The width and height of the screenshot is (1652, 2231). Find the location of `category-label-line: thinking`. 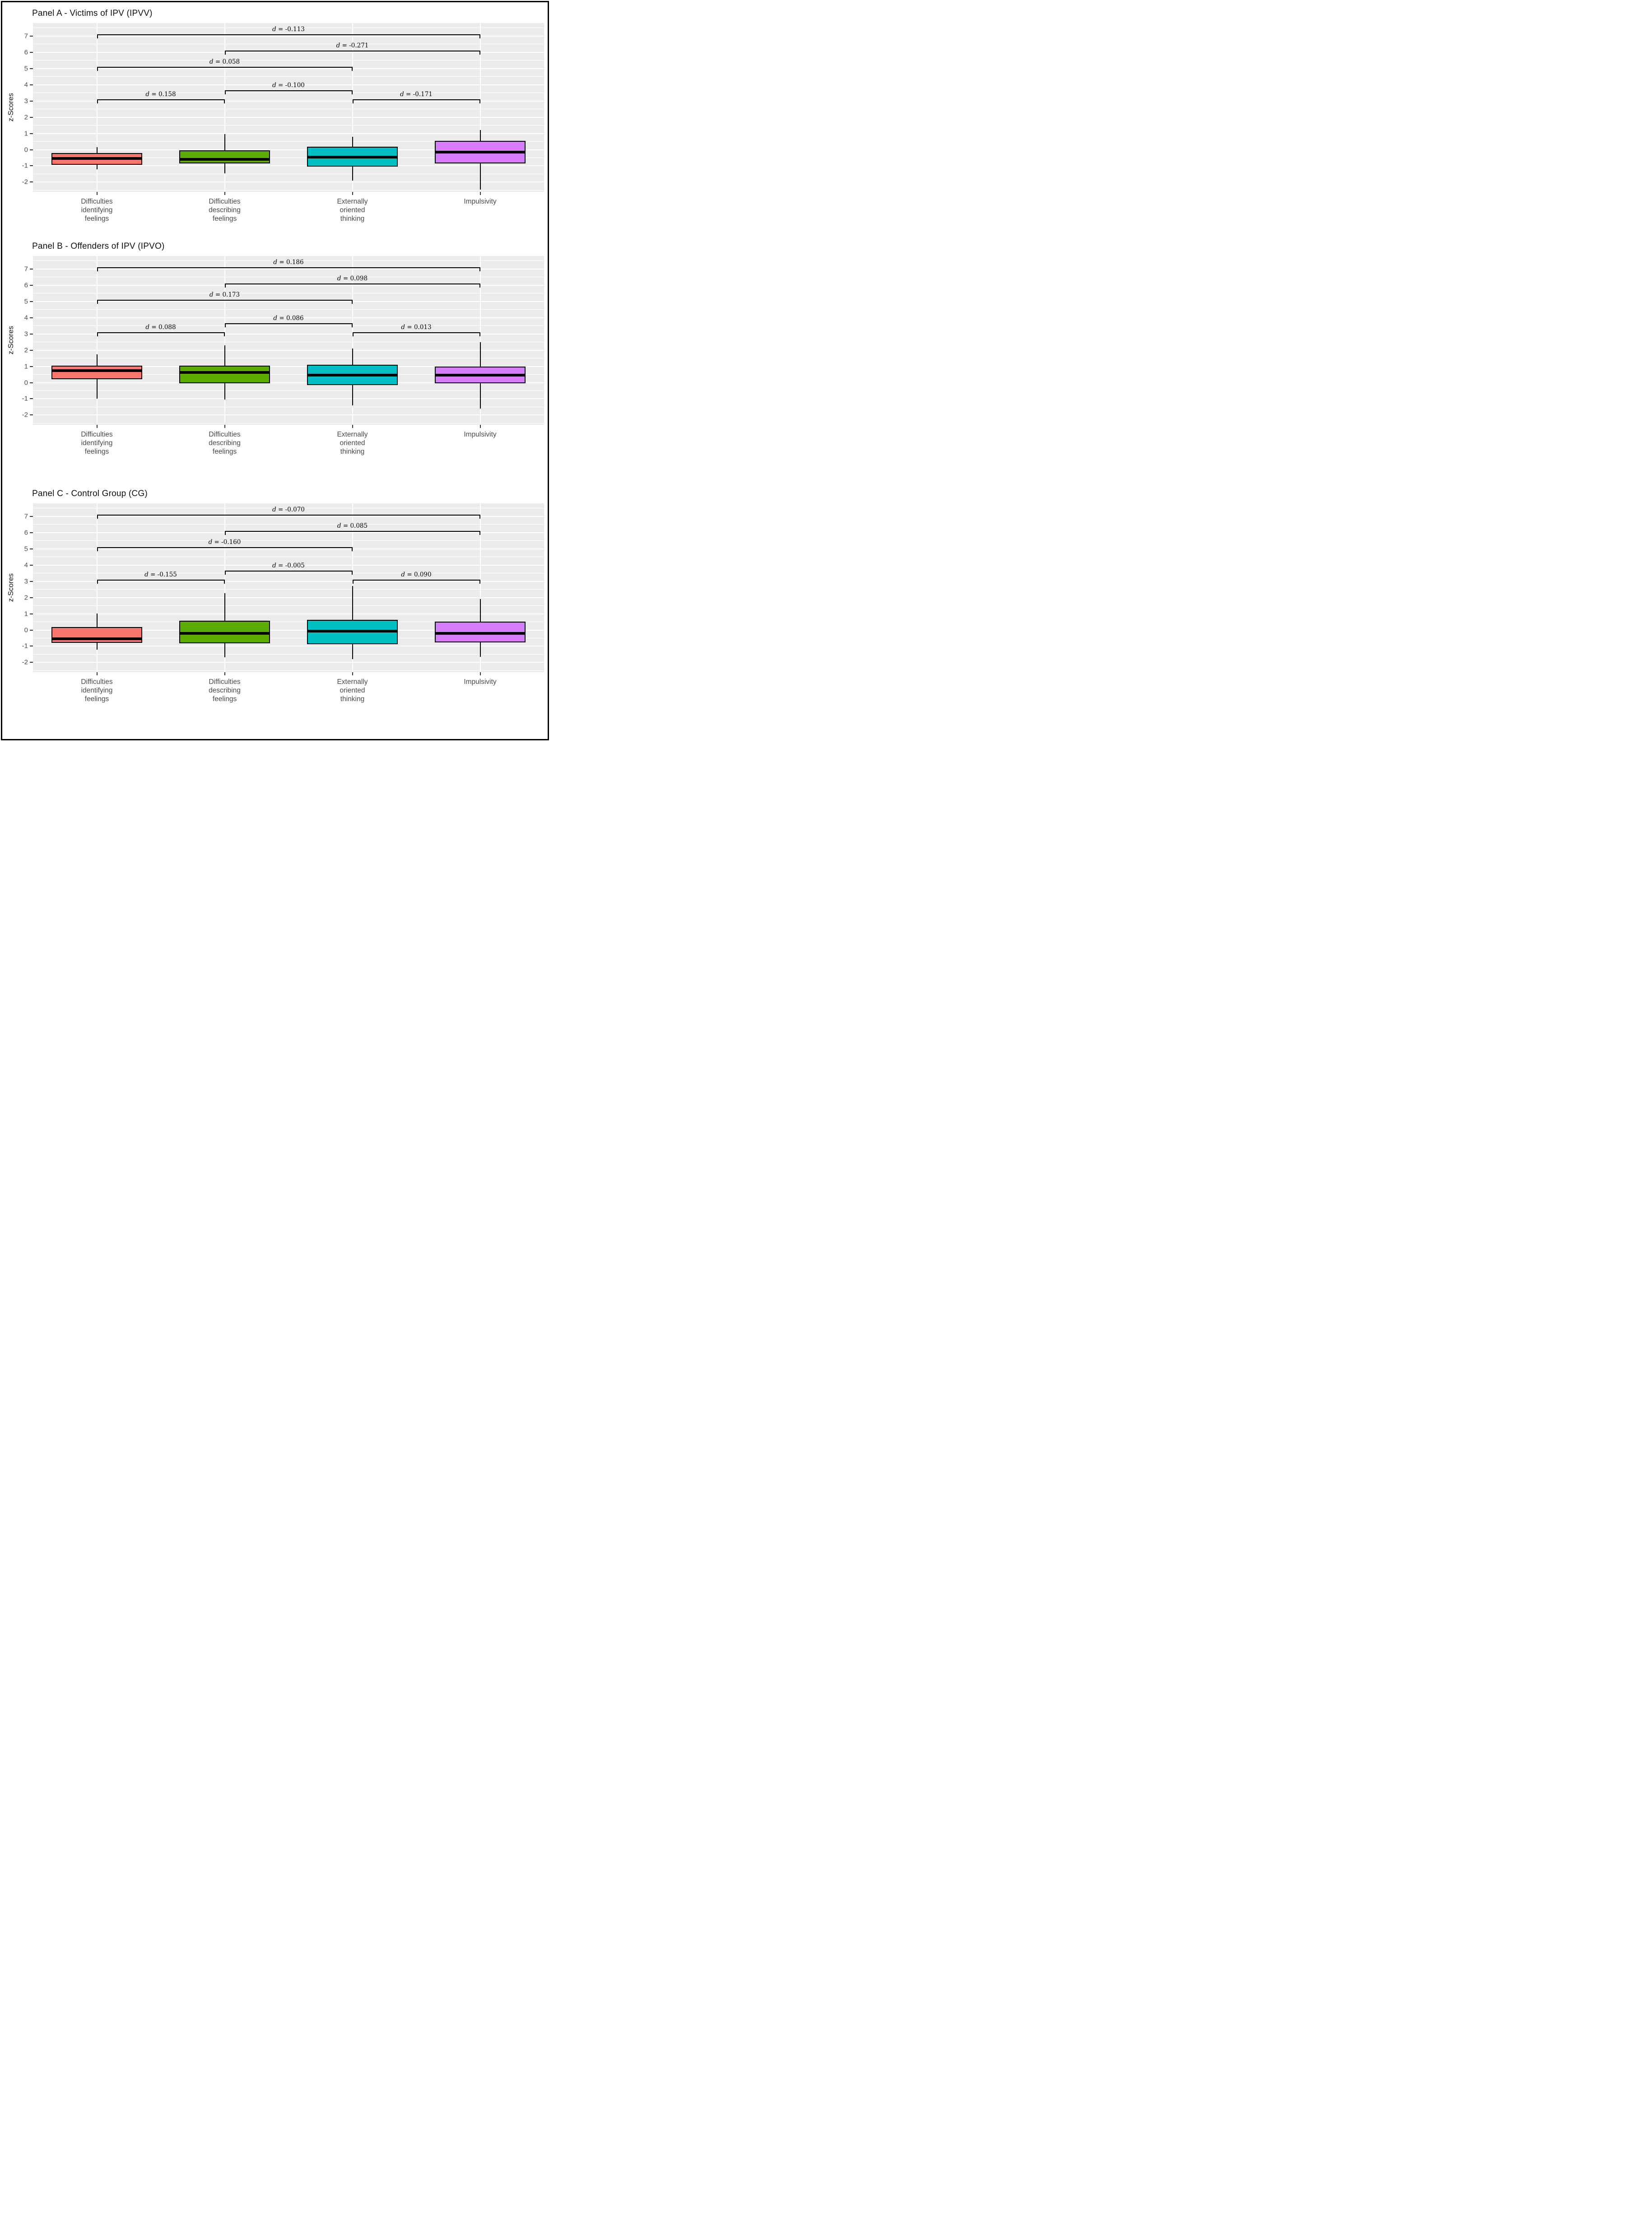

category-label-line: thinking is located at coordinates (352, 451).